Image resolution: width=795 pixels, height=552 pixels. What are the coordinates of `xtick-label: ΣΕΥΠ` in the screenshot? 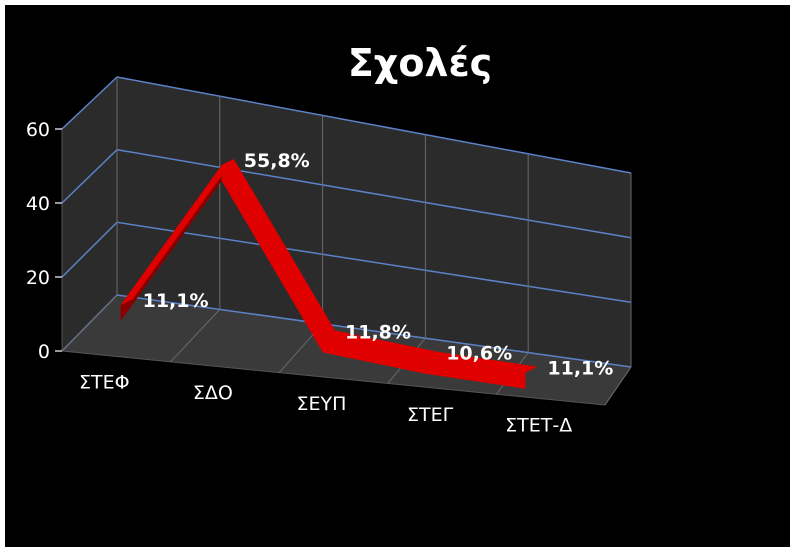 It's located at (322, 404).